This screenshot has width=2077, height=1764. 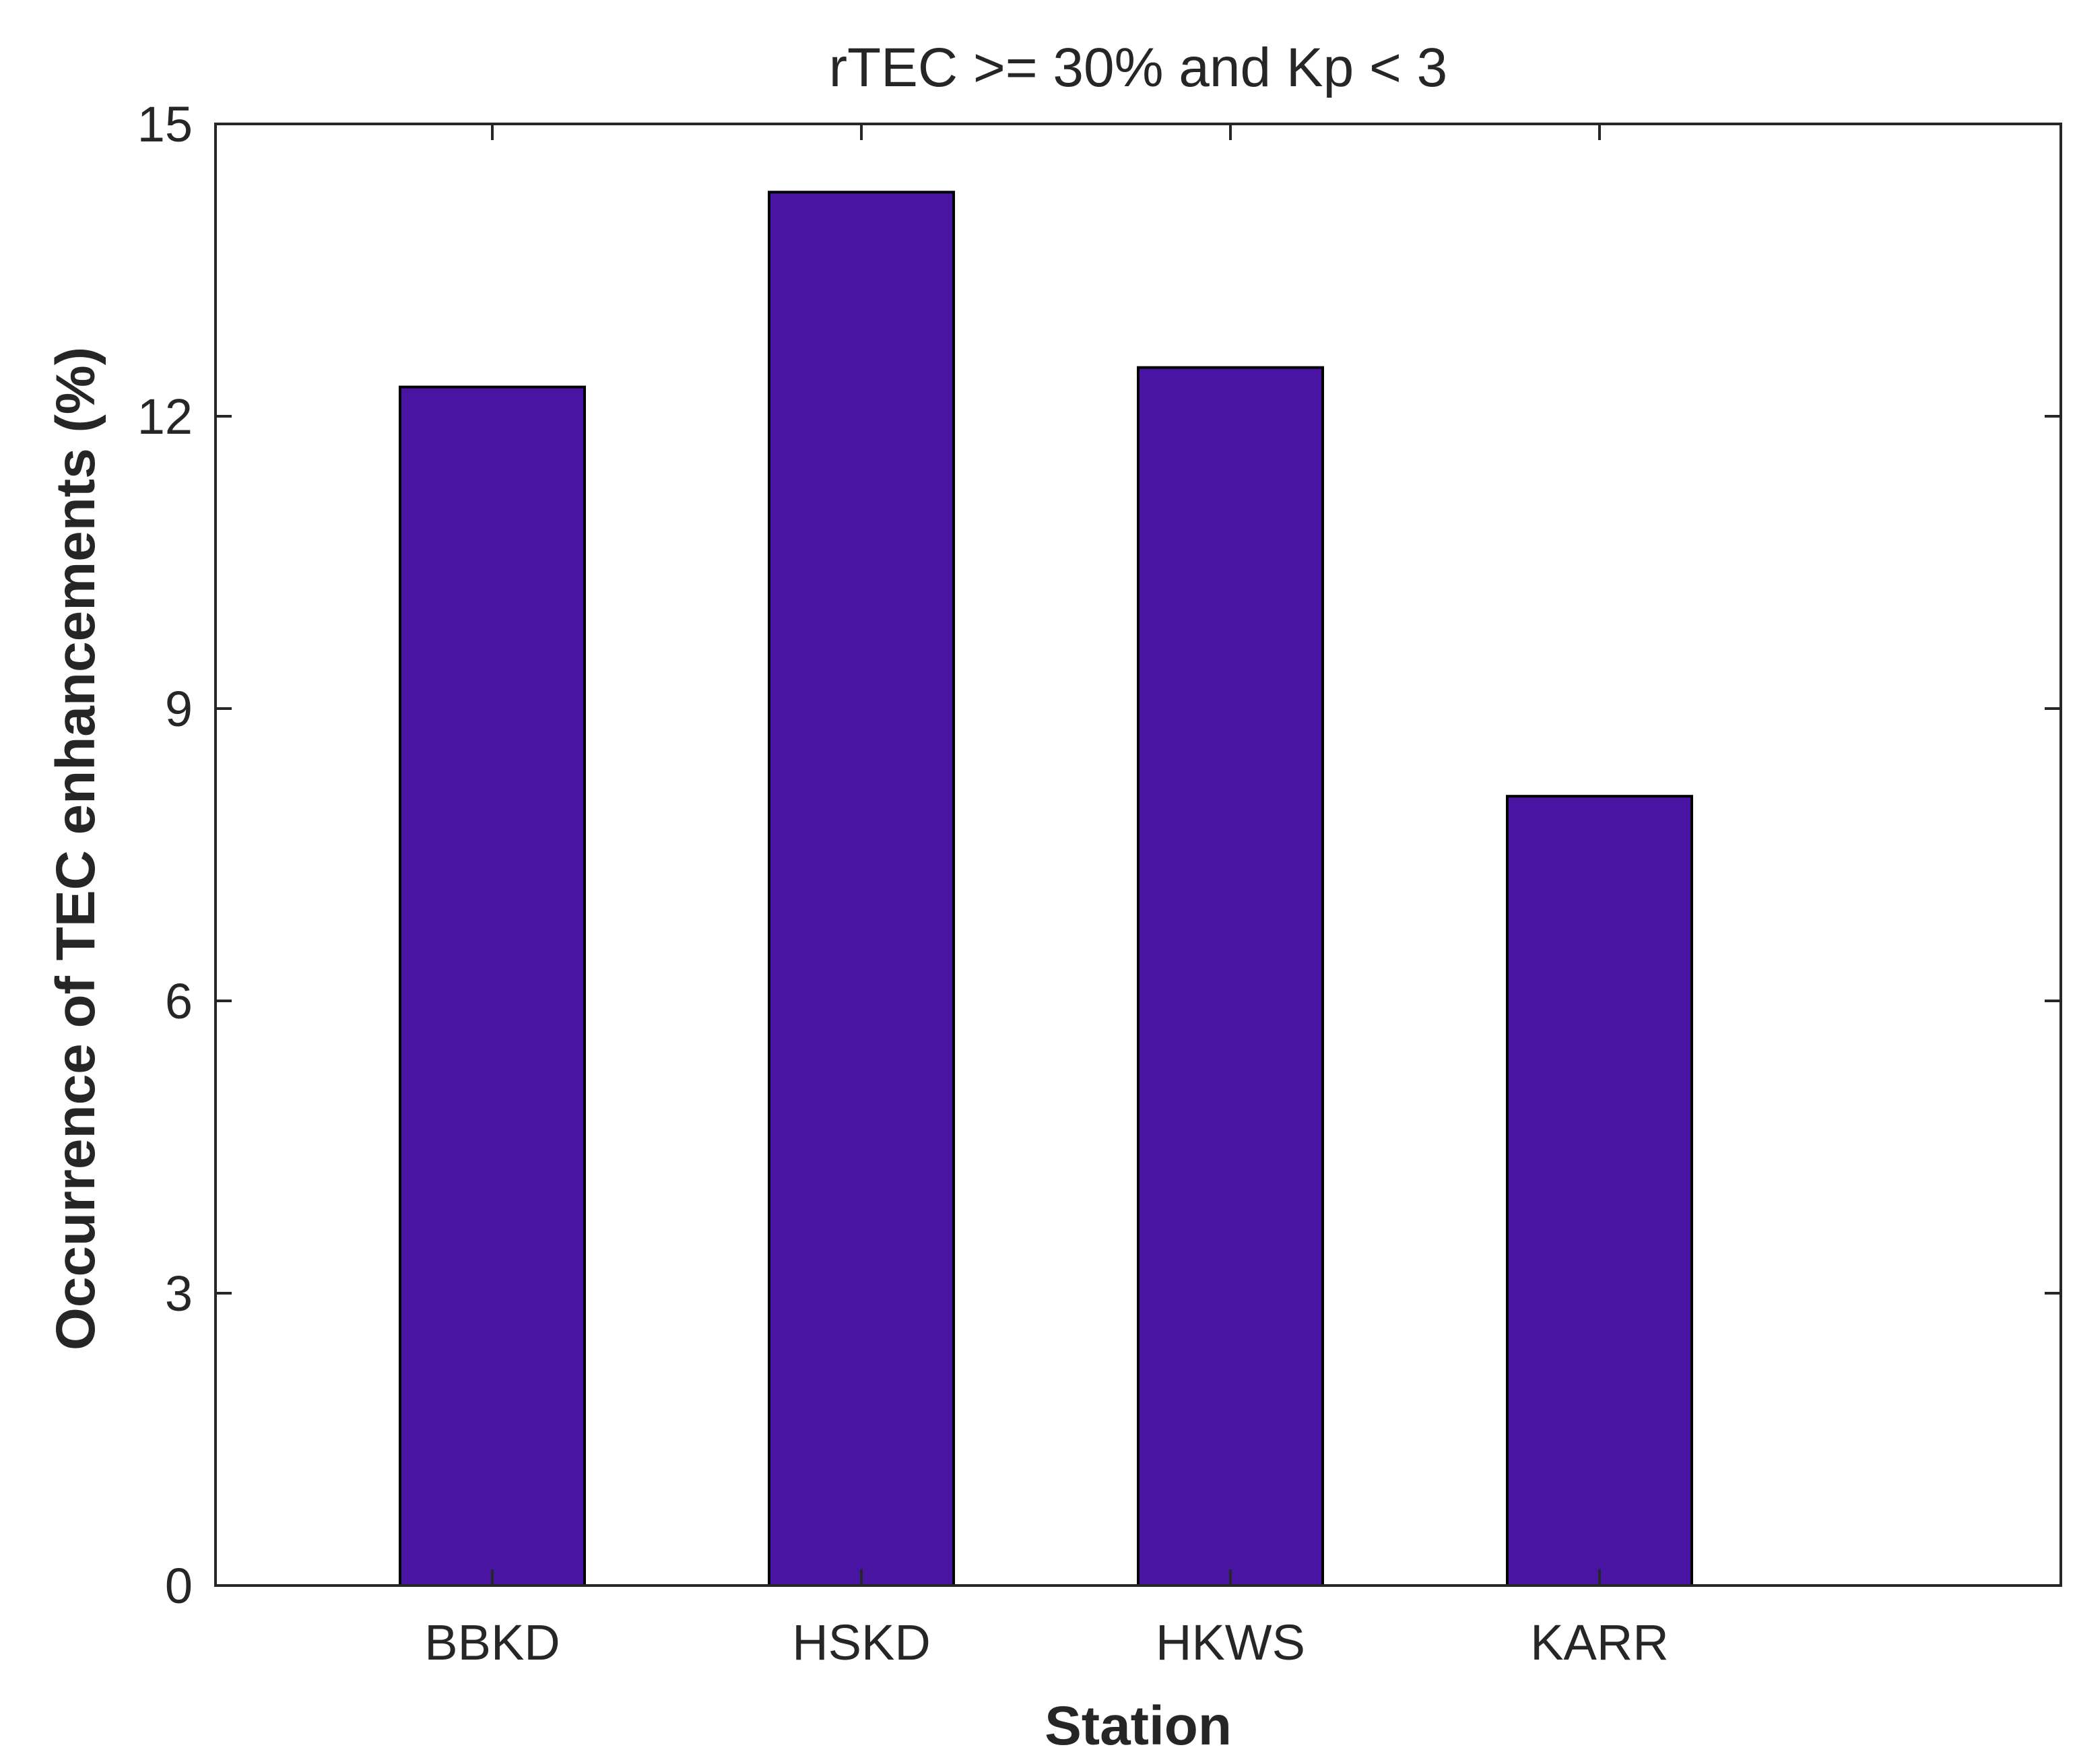 What do you see at coordinates (165, 124) in the screenshot?
I see `y-tick-label: 15` at bounding box center [165, 124].